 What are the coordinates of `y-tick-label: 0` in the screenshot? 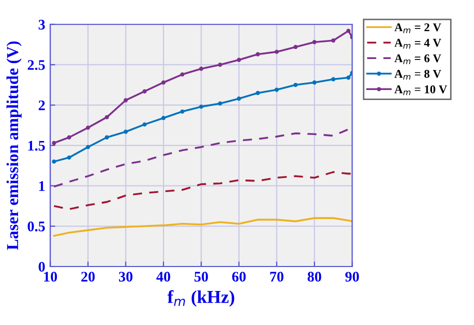 It's located at (41, 267).